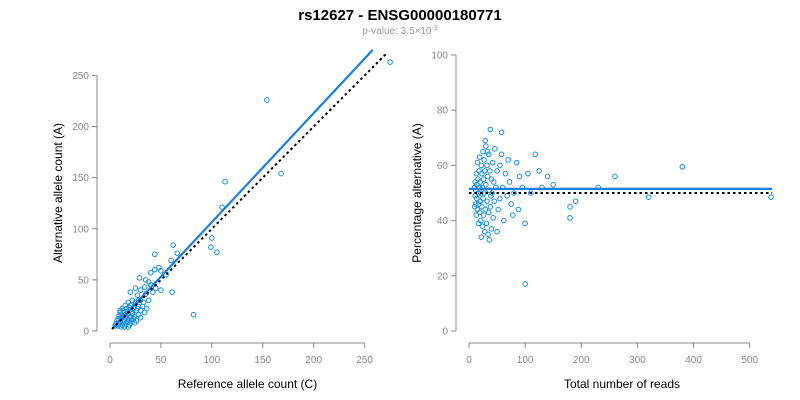  What do you see at coordinates (417, 192) in the screenshot?
I see `y-axis-title: Percentage alternative (A)` at bounding box center [417, 192].